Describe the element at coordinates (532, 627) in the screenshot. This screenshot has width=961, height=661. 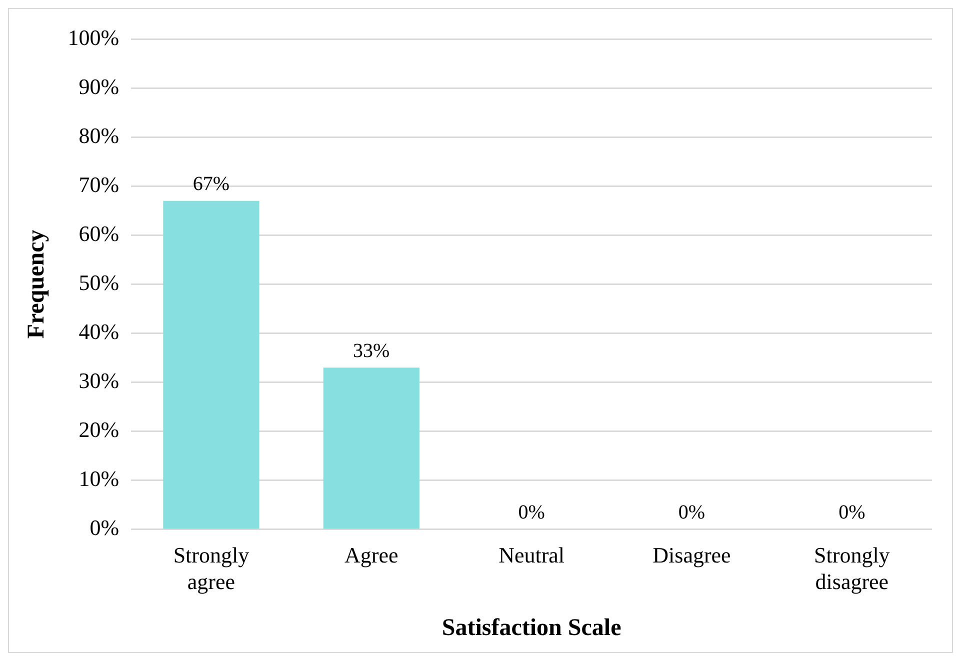
I see `x-axis-title: Satisfaction Scale` at that location.